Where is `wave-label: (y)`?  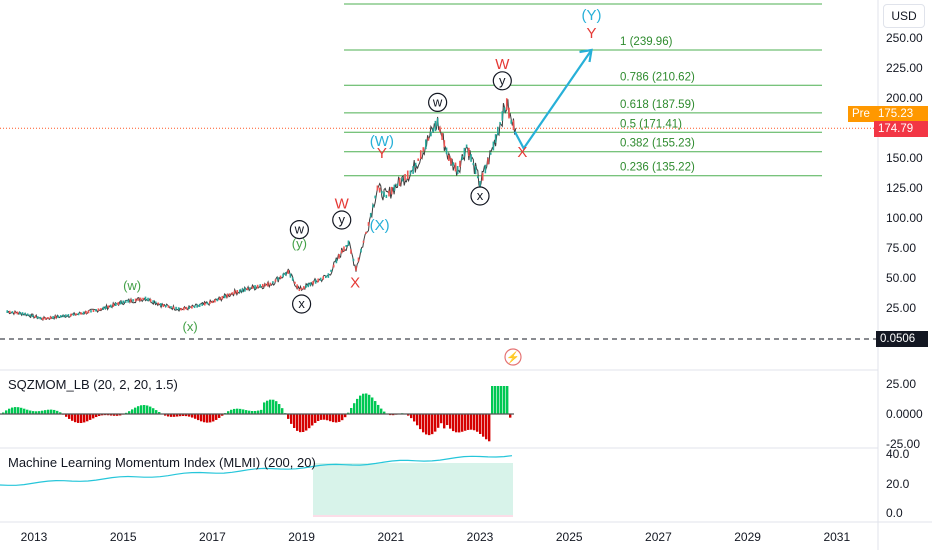 wave-label: (y) is located at coordinates (299, 243).